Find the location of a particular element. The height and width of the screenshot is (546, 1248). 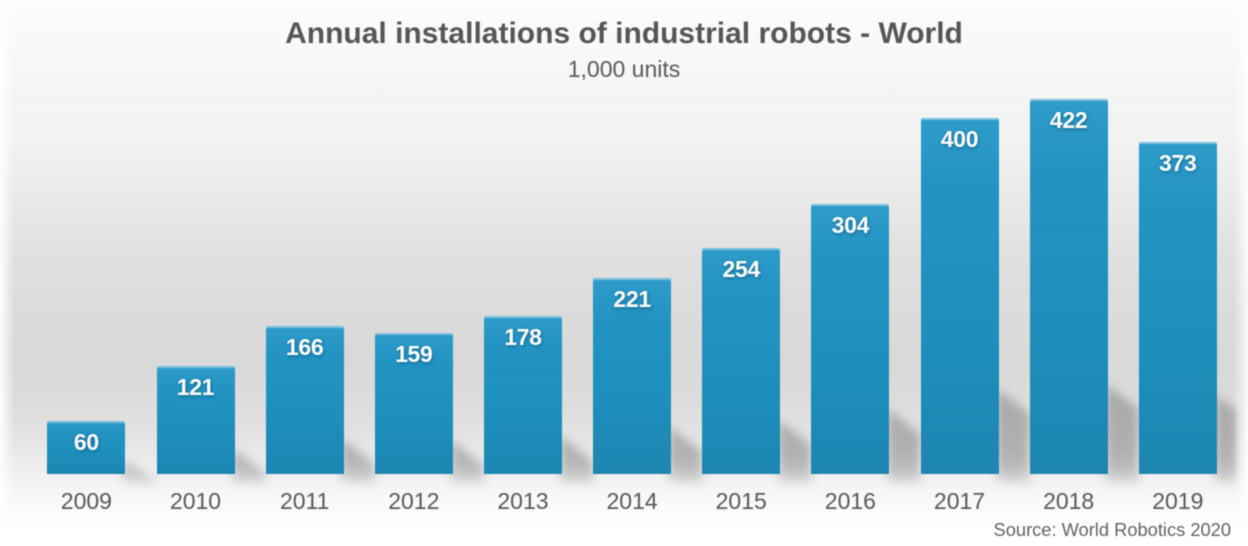

x-tick-label-2018: 2018 is located at coordinates (1069, 501).